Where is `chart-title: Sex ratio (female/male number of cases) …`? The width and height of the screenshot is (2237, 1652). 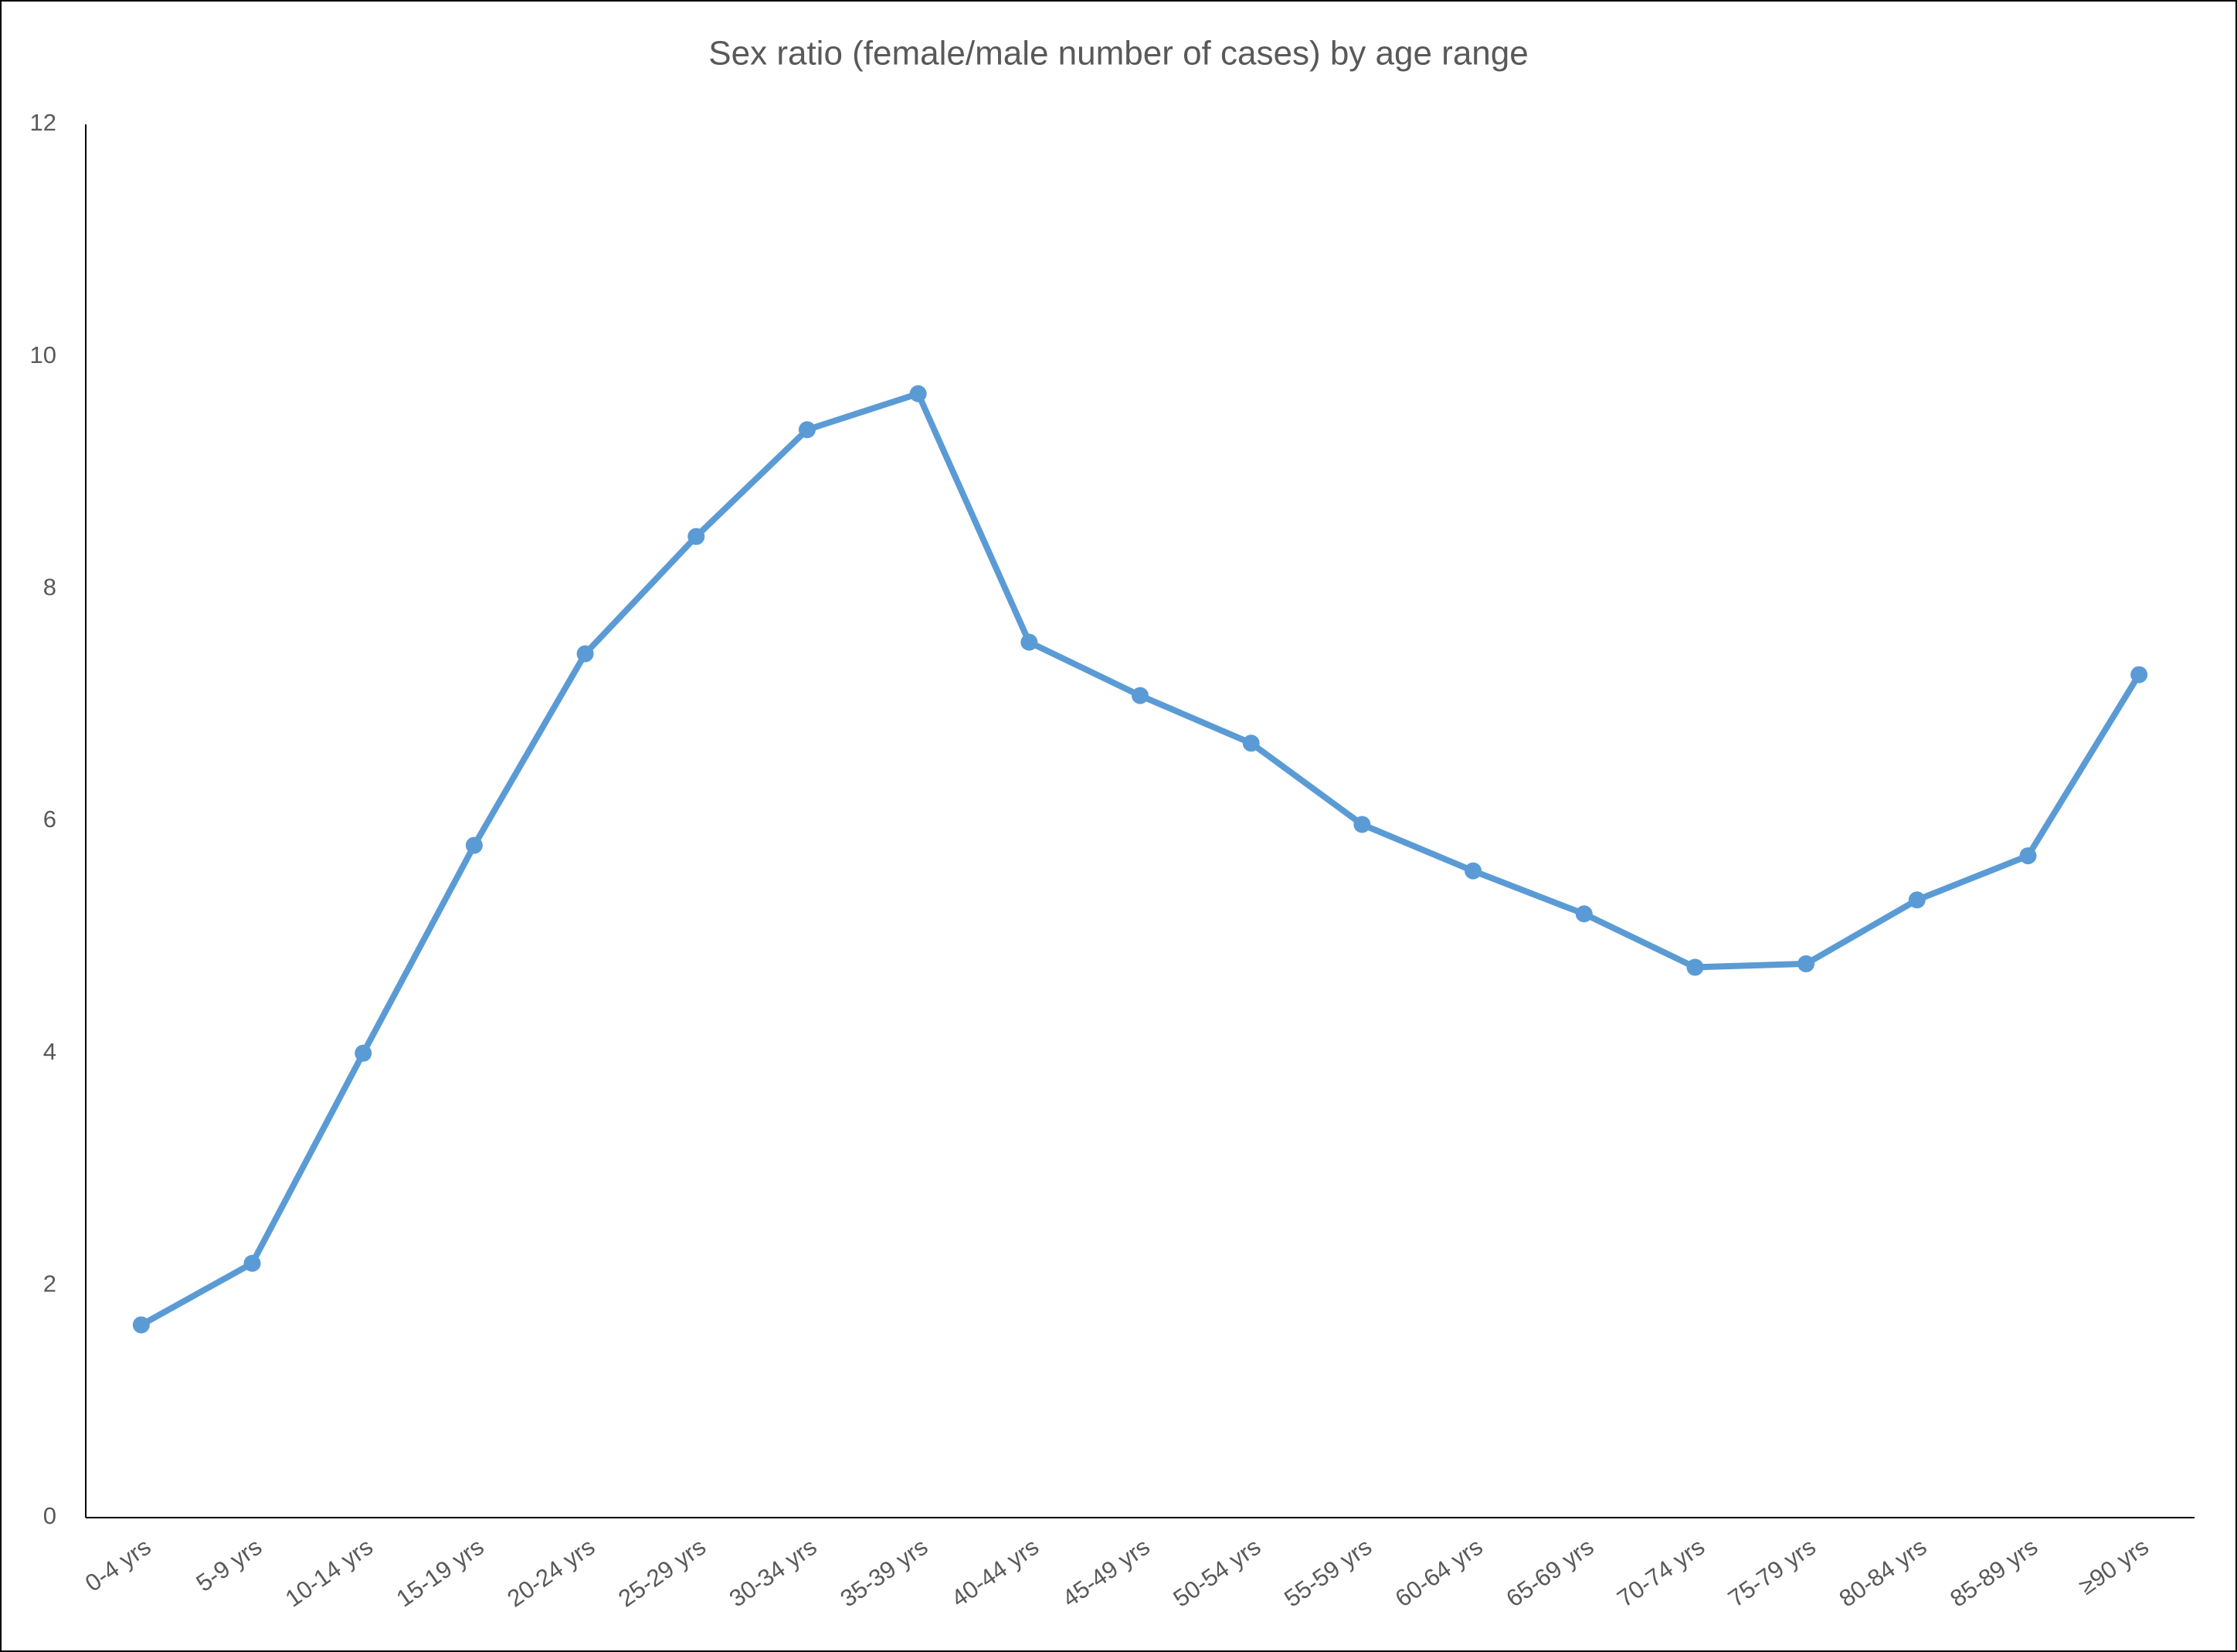 chart-title: Sex ratio (female/male number of cases) … is located at coordinates (1118, 54).